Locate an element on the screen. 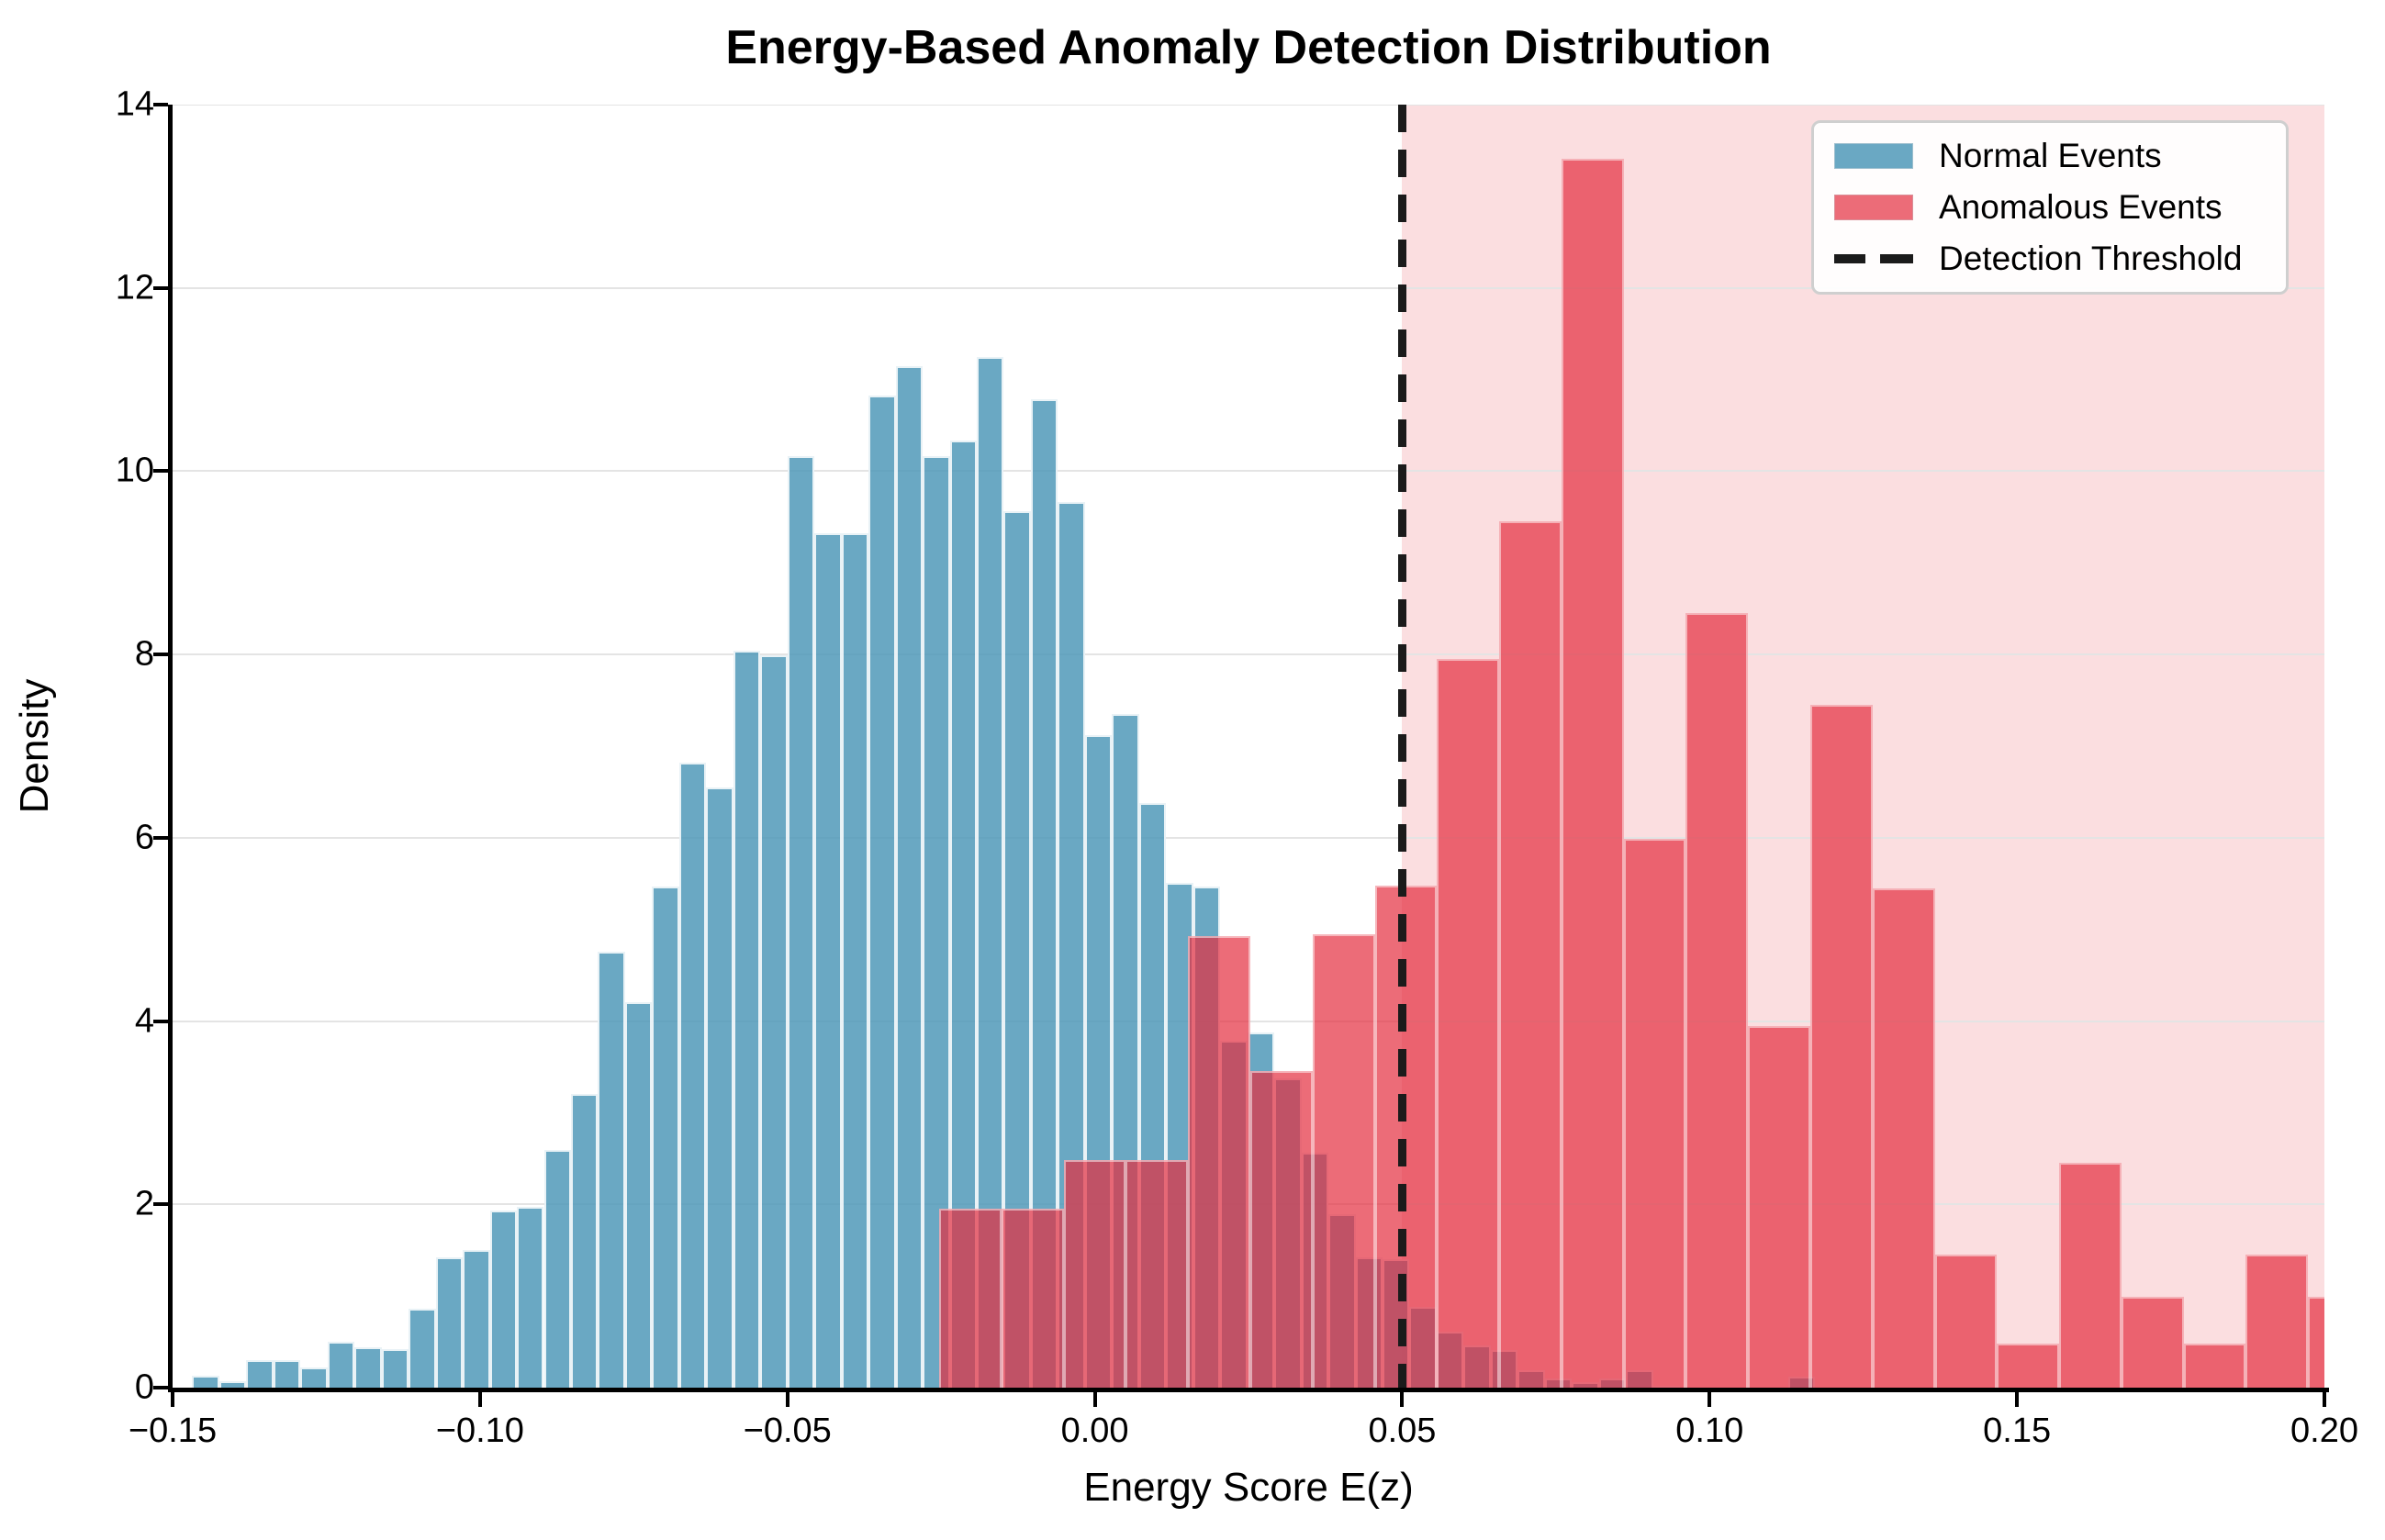  x-tick-label: 0.15 is located at coordinates (2017, 1431).